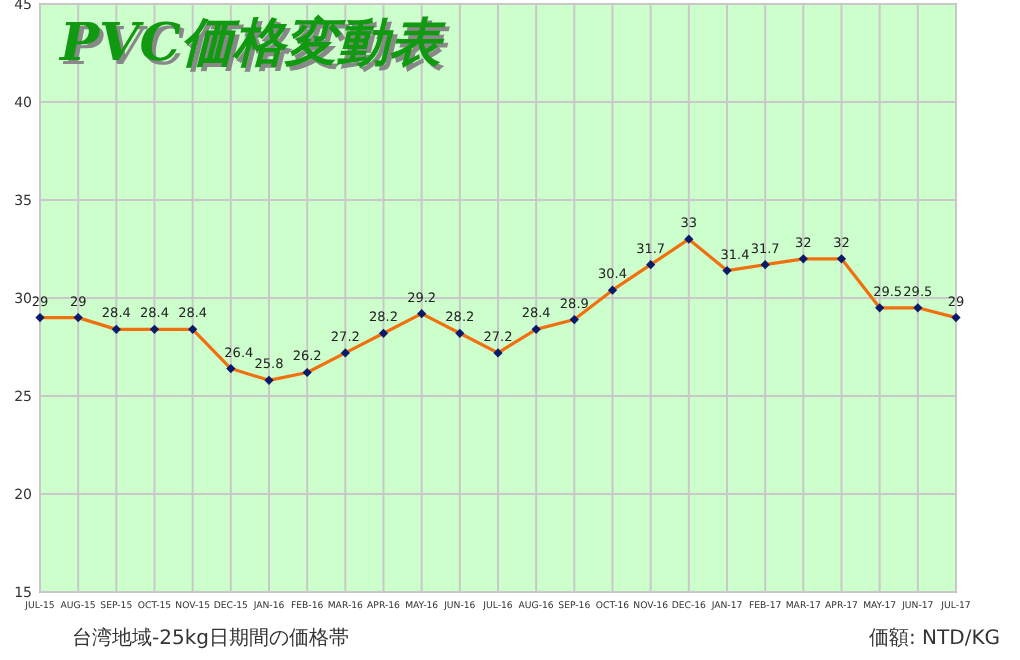 The image size is (1020, 660). Describe the element at coordinates (256, 48) in the screenshot. I see `chart-title: PVC価格変動表` at that location.